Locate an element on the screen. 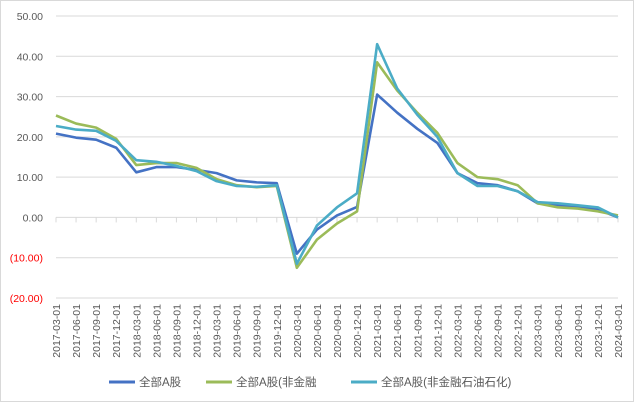  y-tick-label: 40.00 is located at coordinates (30, 57).